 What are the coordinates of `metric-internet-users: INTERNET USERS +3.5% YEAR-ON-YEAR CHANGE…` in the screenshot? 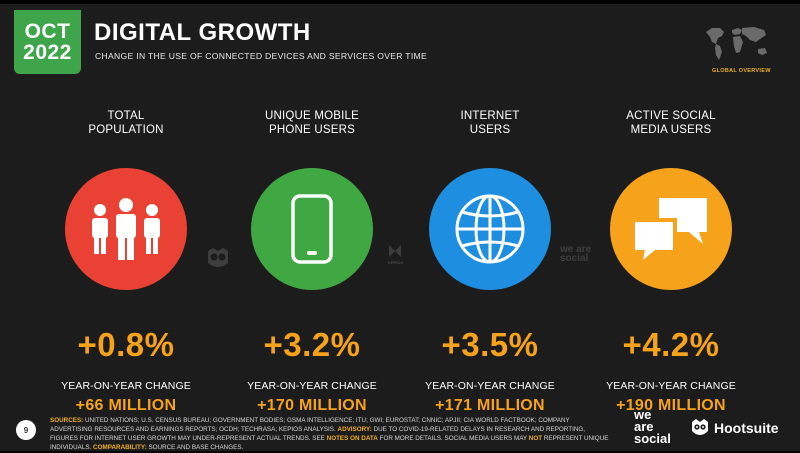 It's located at (490, 262).